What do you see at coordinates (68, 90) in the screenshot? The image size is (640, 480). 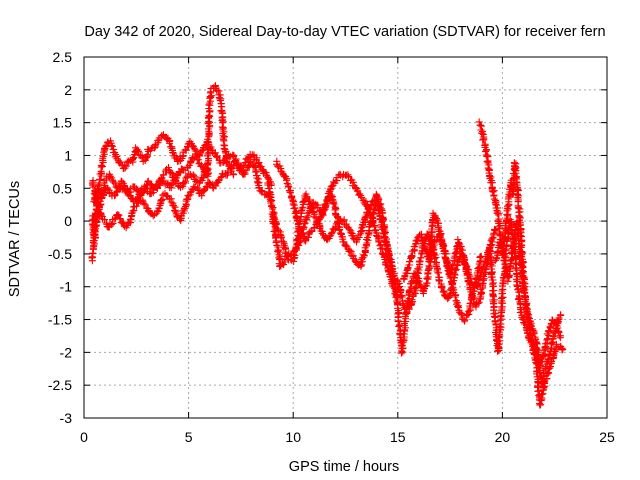 I see `y-tick-label: 2` at bounding box center [68, 90].